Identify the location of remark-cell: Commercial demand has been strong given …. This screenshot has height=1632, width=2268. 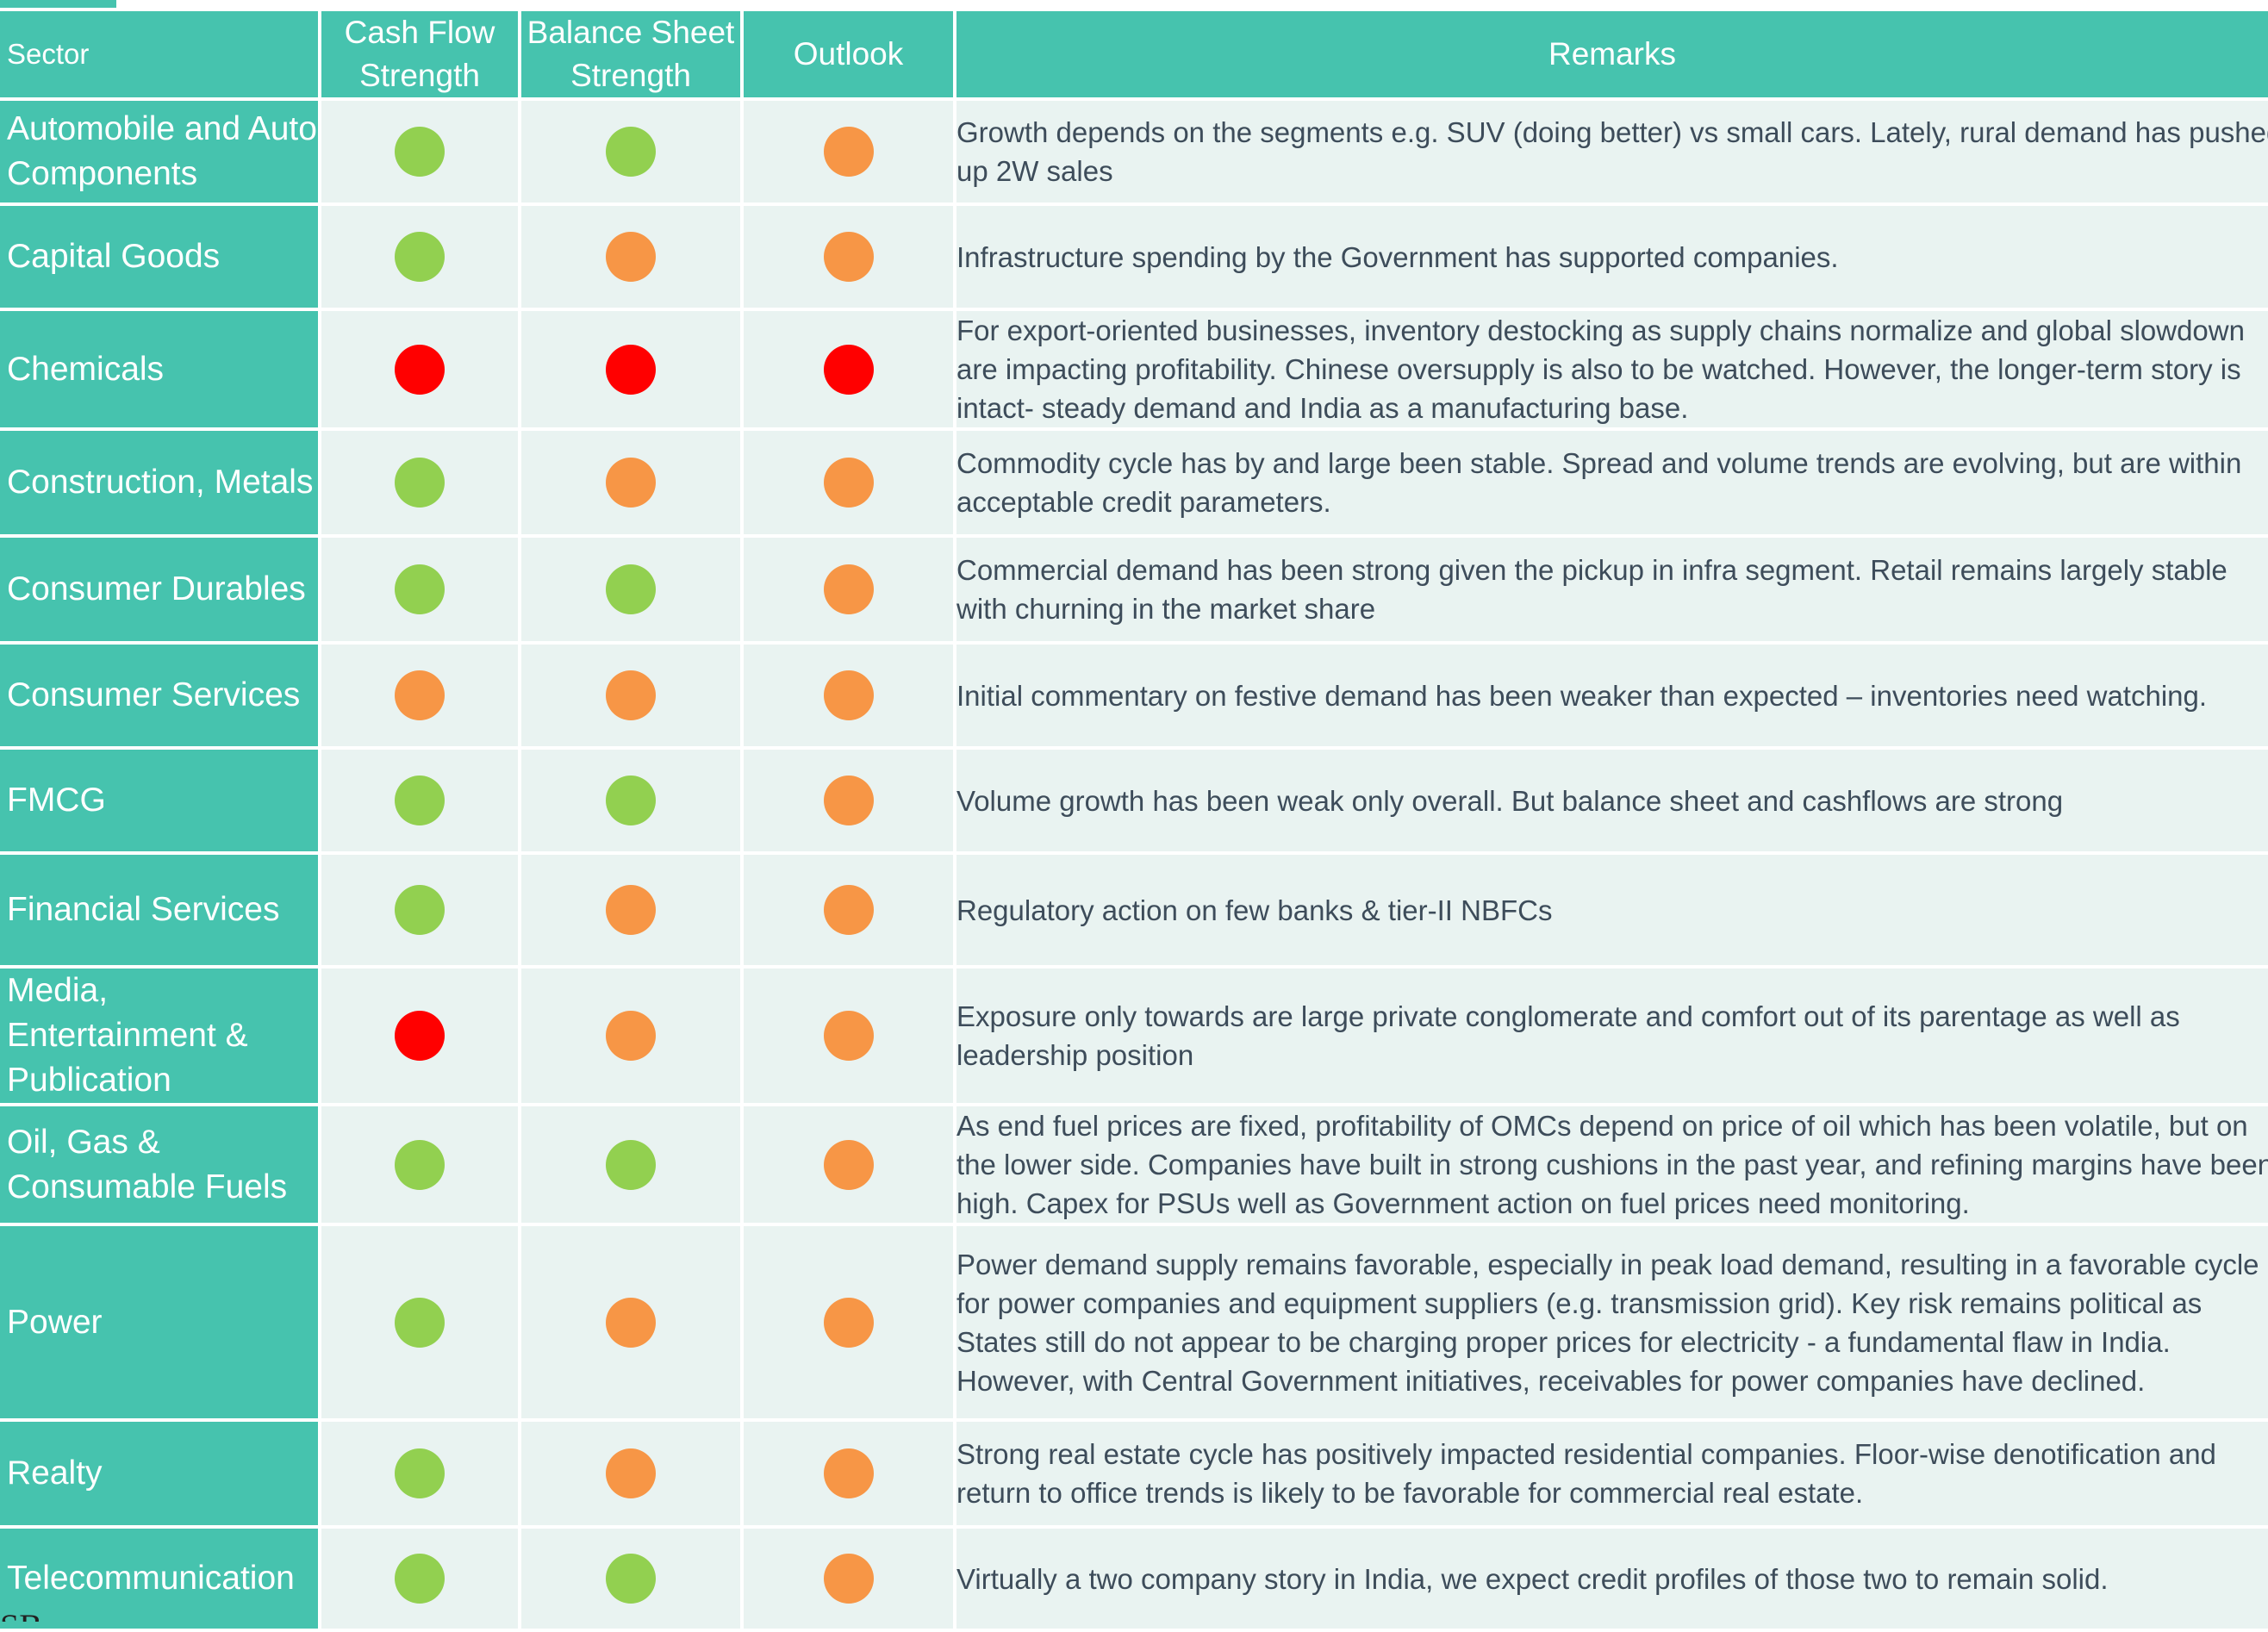
(1612, 591).